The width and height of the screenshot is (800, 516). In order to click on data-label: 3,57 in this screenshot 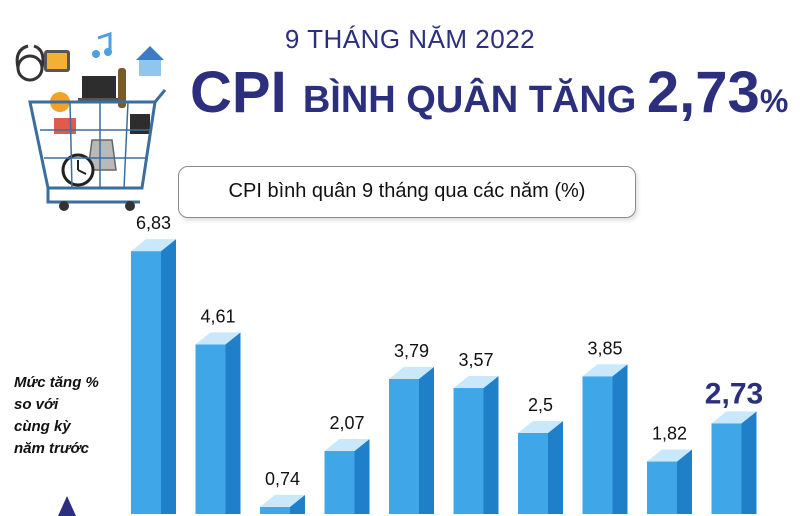, I will do `click(475, 360)`.